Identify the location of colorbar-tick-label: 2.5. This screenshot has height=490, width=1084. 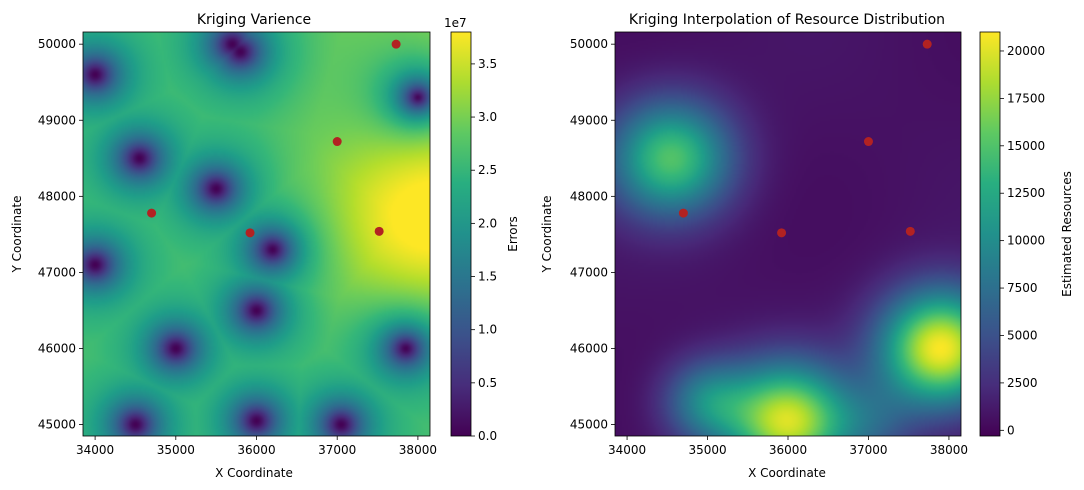
(487, 170).